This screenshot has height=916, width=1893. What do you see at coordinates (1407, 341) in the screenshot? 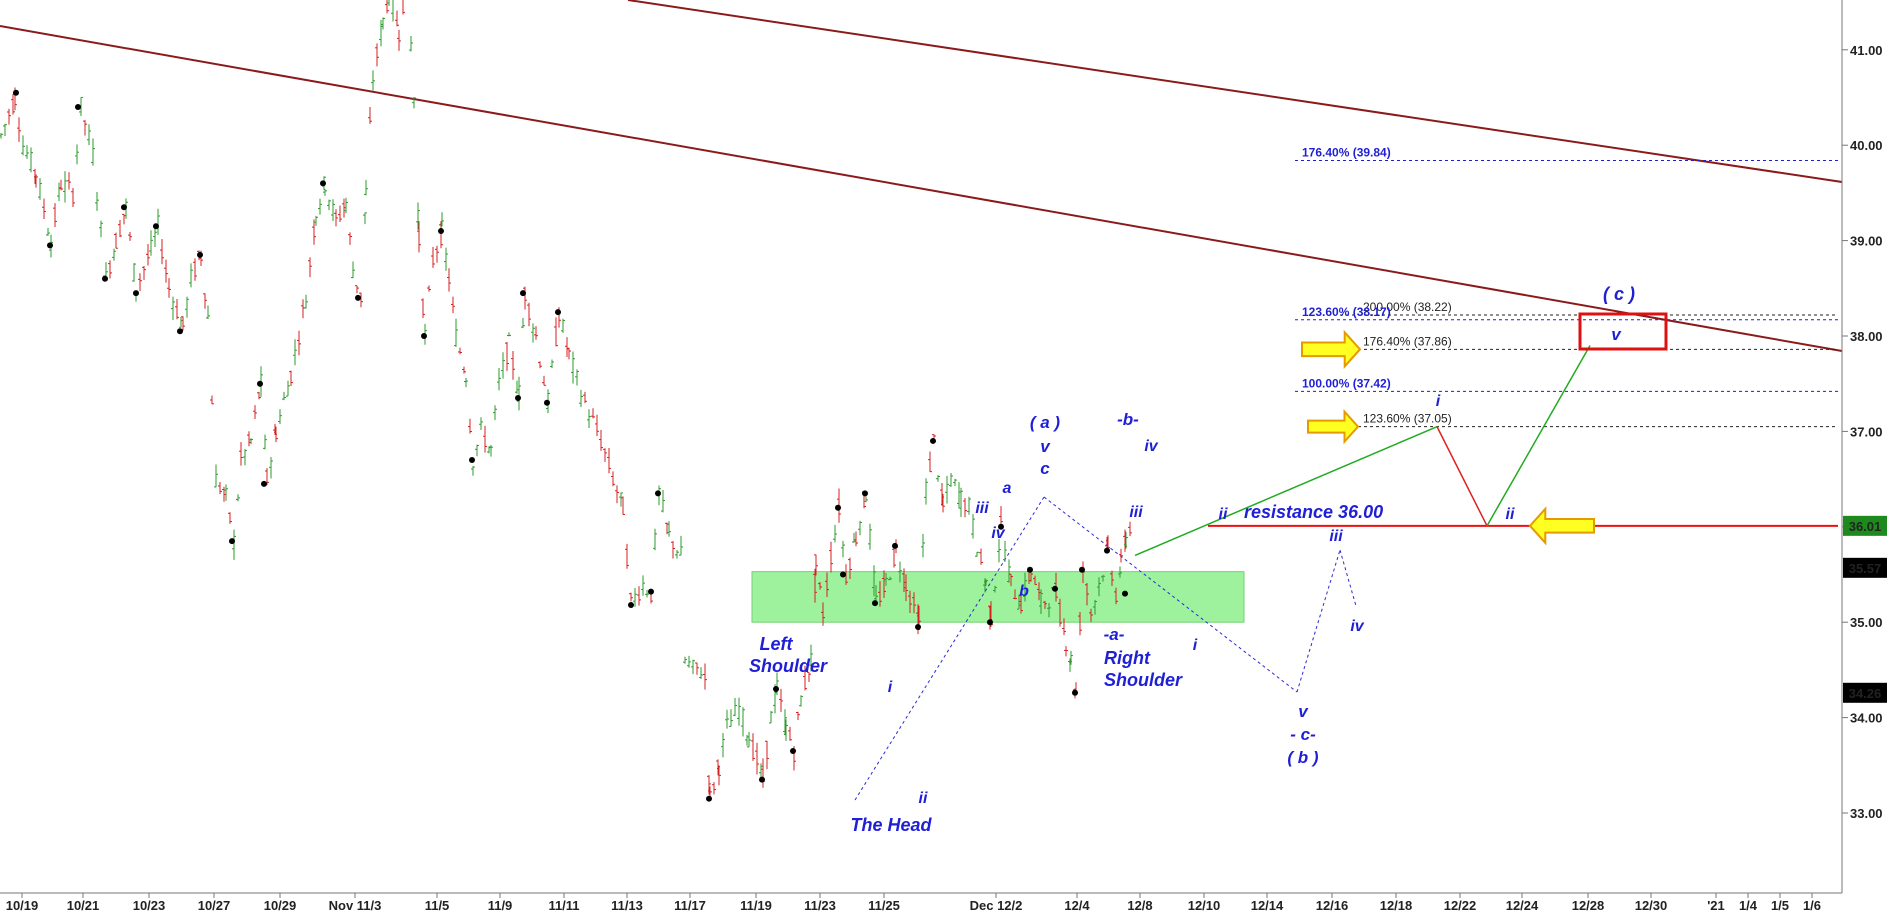
I see `fib-label-3: 176.40% (37.86)` at bounding box center [1407, 341].